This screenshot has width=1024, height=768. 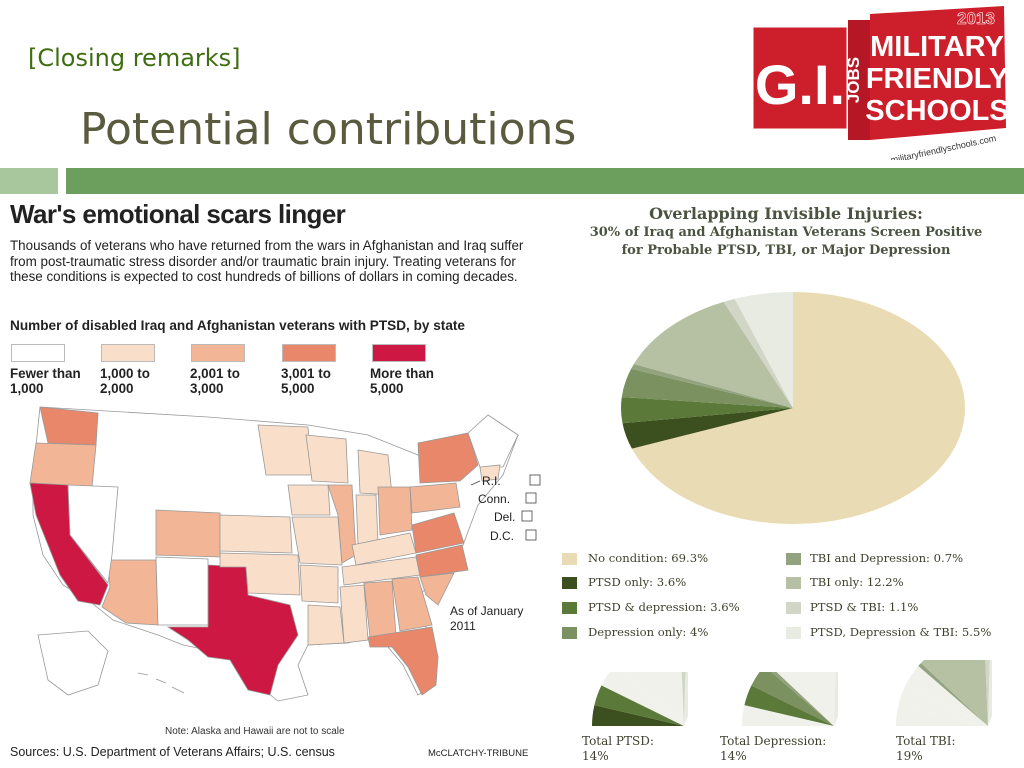 What do you see at coordinates (412, 604) in the screenshot?
I see `state-georgia` at bounding box center [412, 604].